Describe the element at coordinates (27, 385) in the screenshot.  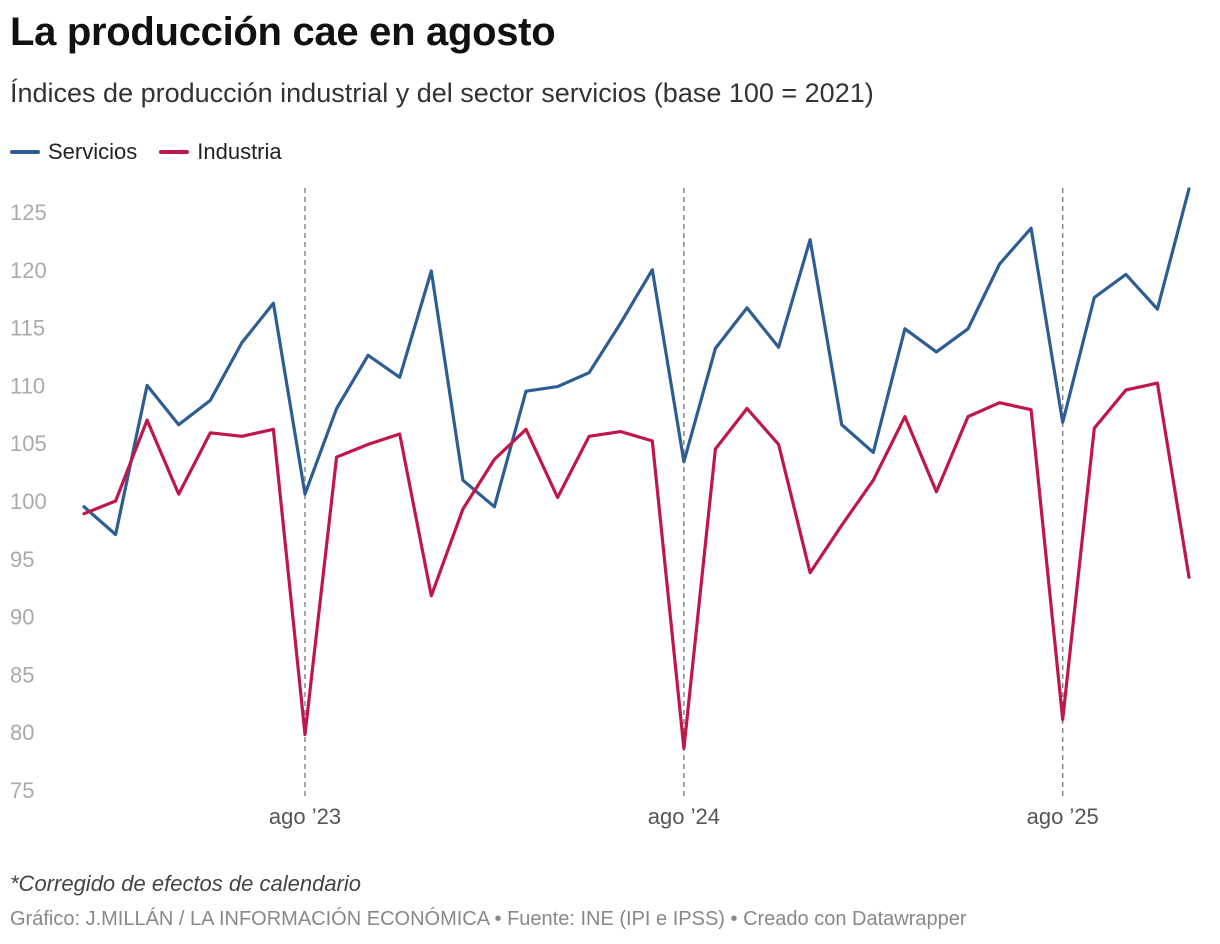
I see `y-tick-label-110: 110` at that location.